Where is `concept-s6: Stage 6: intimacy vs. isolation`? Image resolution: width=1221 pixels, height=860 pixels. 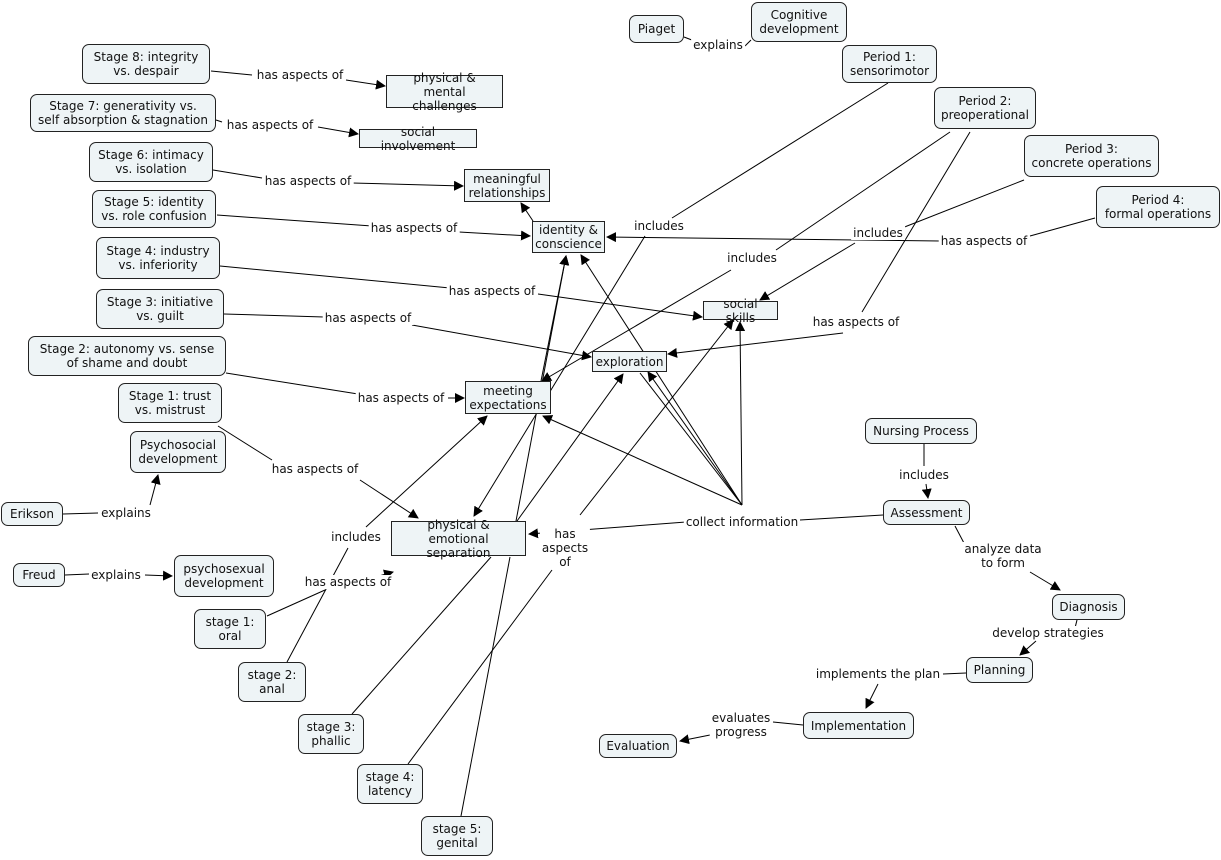 concept-s6: Stage 6: intimacy vs. isolation is located at coordinates (151, 162).